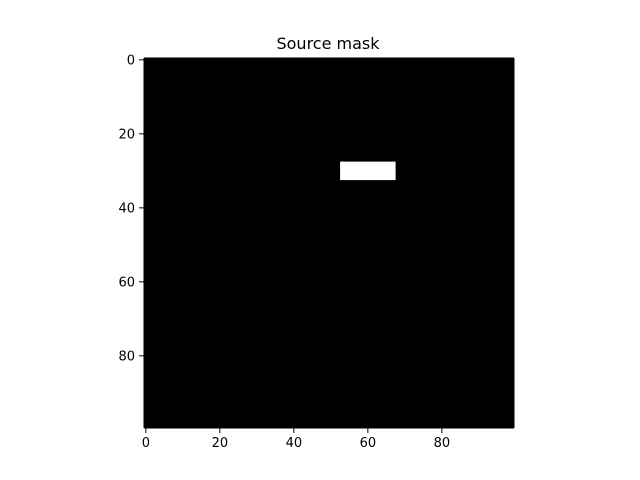  Describe the element at coordinates (328, 43) in the screenshot. I see `chart-title: Source mask` at that location.